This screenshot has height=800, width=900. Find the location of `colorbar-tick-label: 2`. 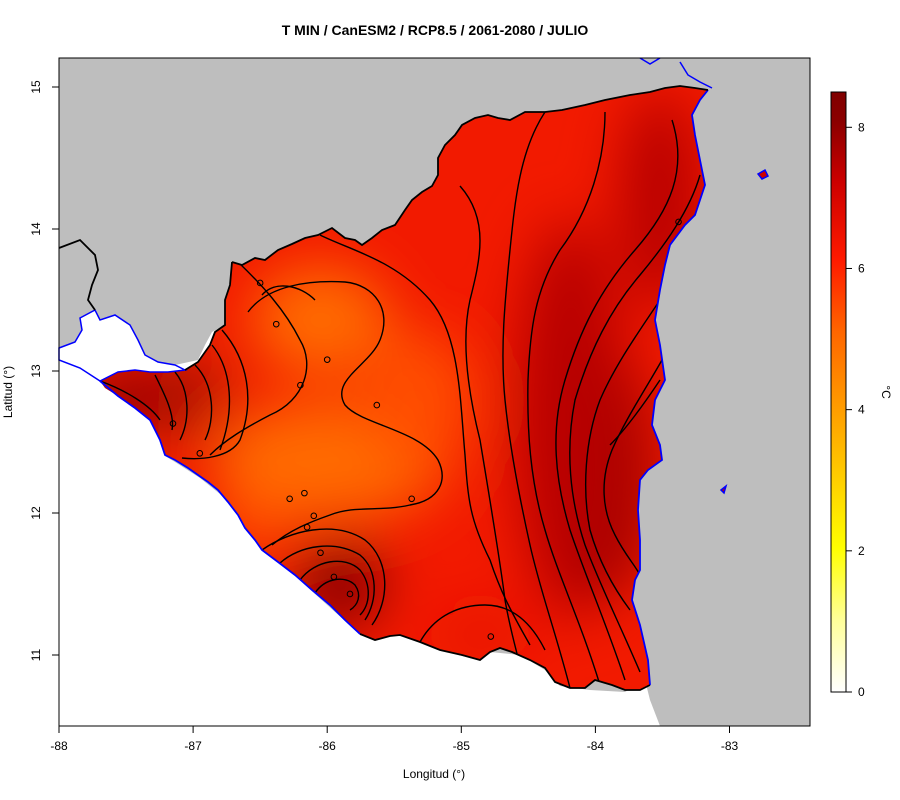

colorbar-tick-label: 2 is located at coordinates (861, 551).